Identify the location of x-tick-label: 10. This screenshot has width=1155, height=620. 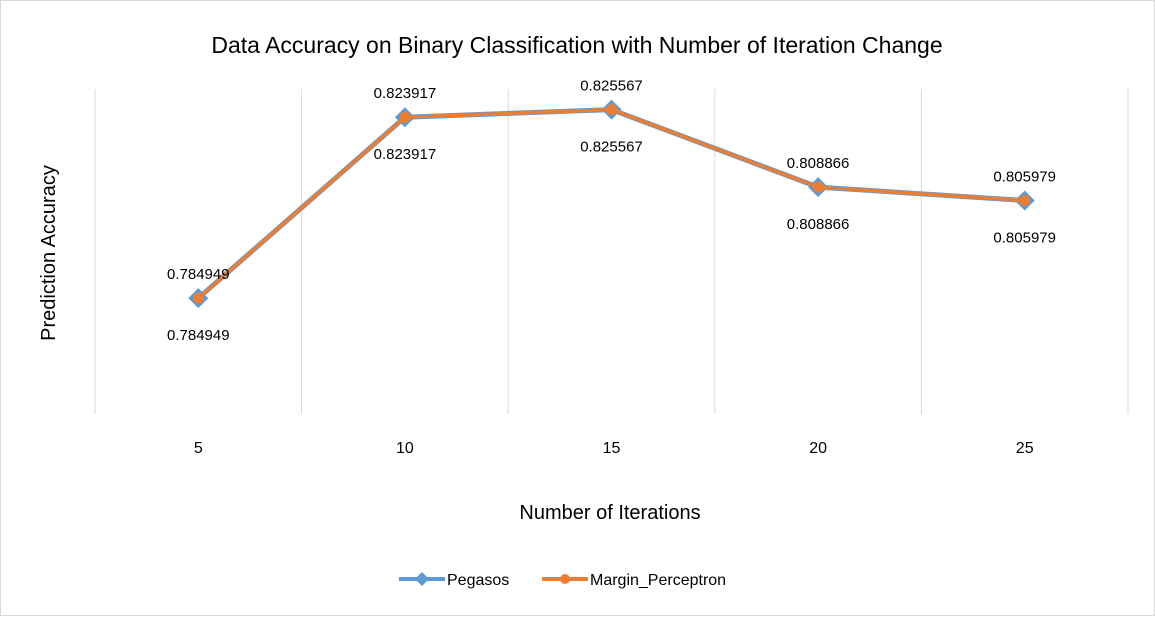
(405, 448).